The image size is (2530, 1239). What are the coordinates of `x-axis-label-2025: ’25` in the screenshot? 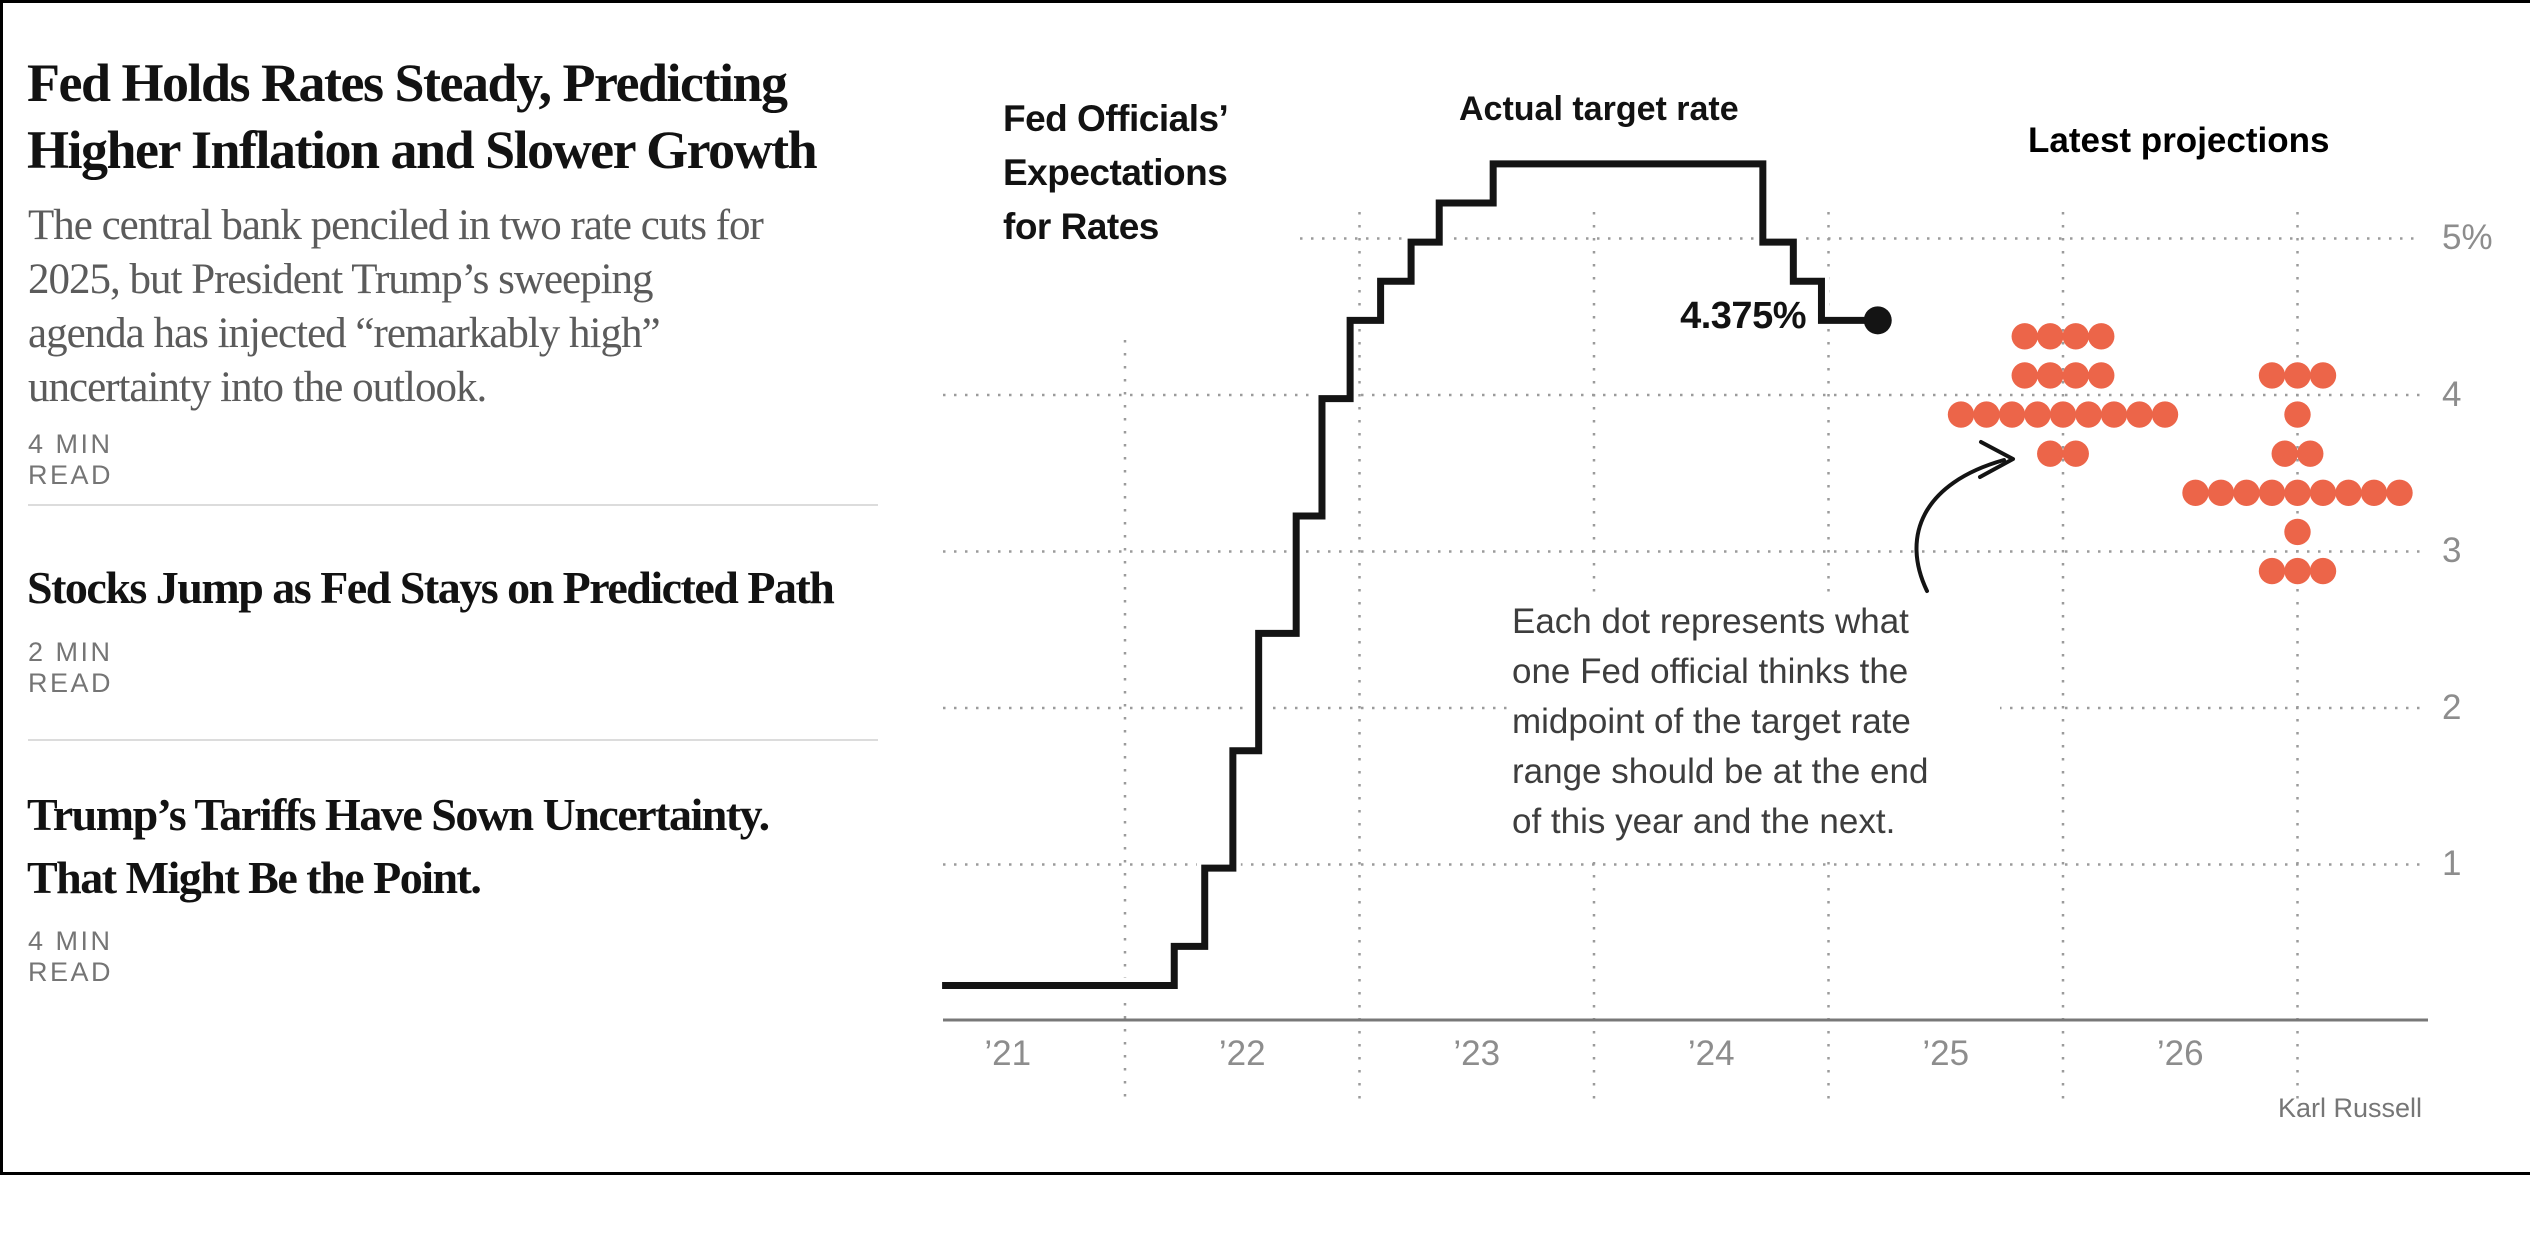 It's located at (1946, 1053).